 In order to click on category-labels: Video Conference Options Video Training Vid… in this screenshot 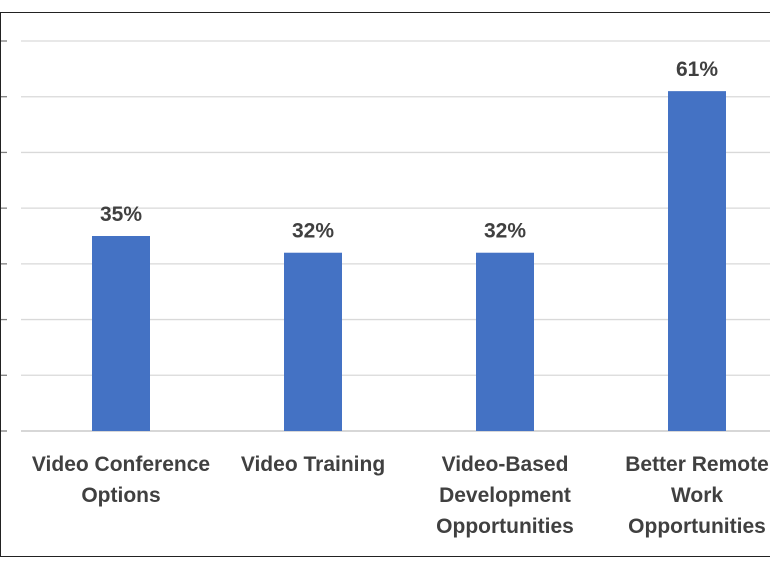, I will do `click(400, 495)`.